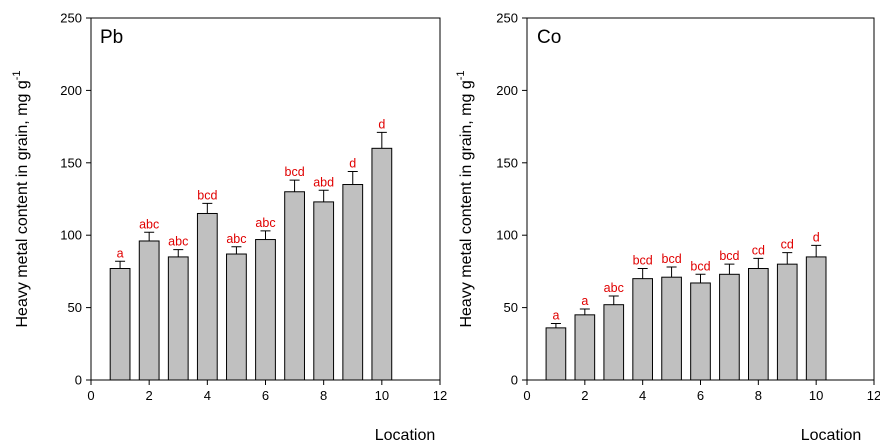 This screenshot has height=444, width=880. Describe the element at coordinates (323, 182) in the screenshot. I see `significance-letter-pb-8: abd` at that location.